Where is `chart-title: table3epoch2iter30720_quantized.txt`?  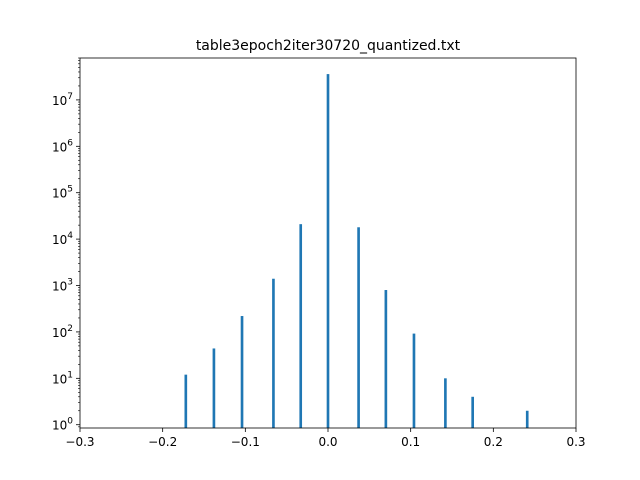 chart-title: table3epoch2iter30720_quantized.txt is located at coordinates (328, 46).